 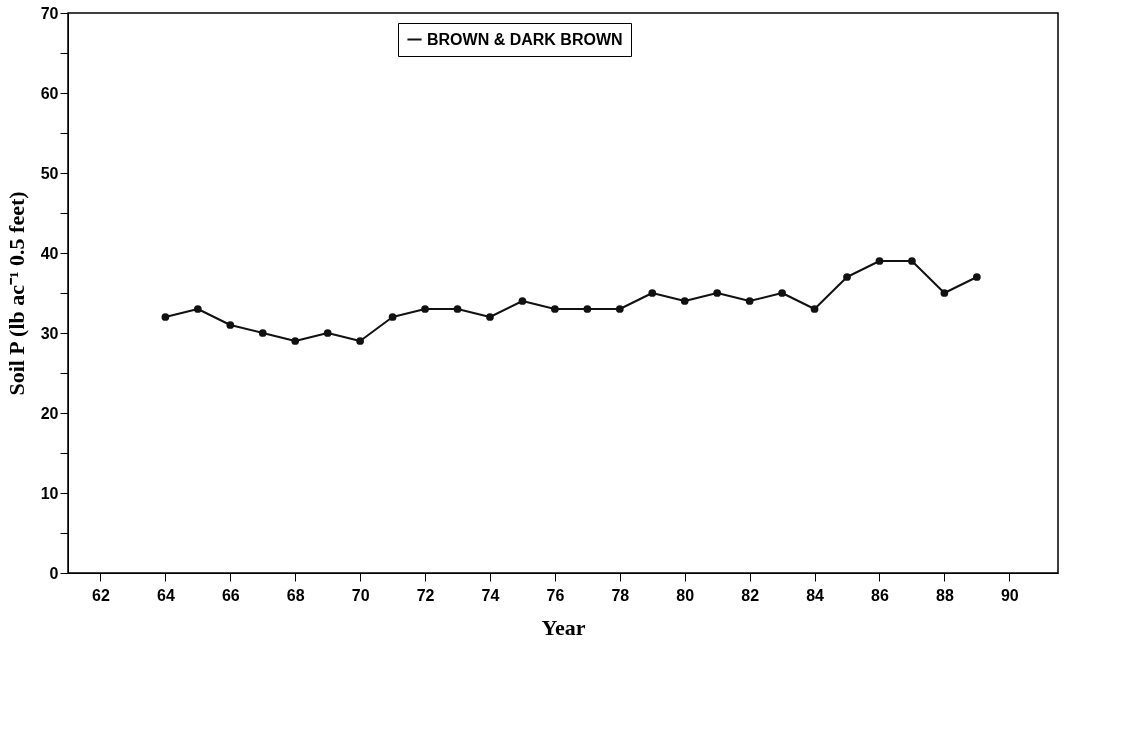 I want to click on legend-label: BROWN & DARK BROWN, so click(x=525, y=39).